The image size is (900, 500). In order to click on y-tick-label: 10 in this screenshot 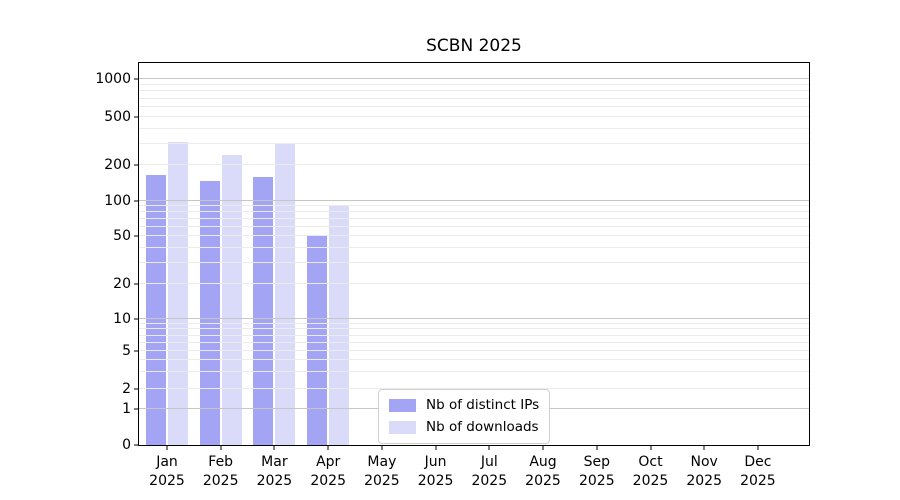, I will do `click(122, 319)`.